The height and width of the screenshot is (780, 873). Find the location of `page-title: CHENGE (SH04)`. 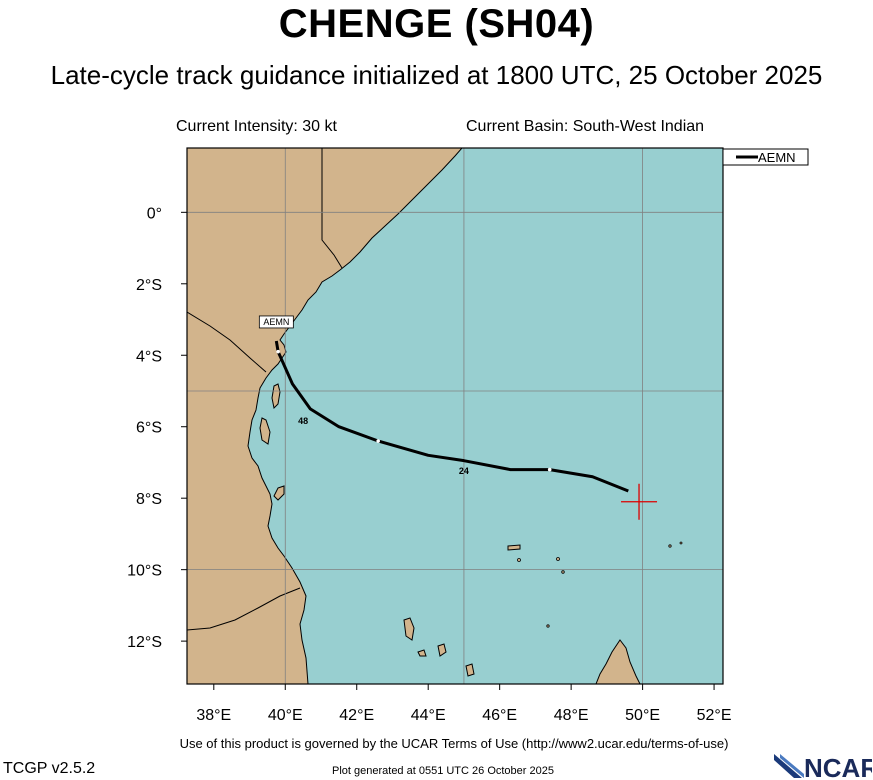

page-title: CHENGE (SH04) is located at coordinates (436, 24).